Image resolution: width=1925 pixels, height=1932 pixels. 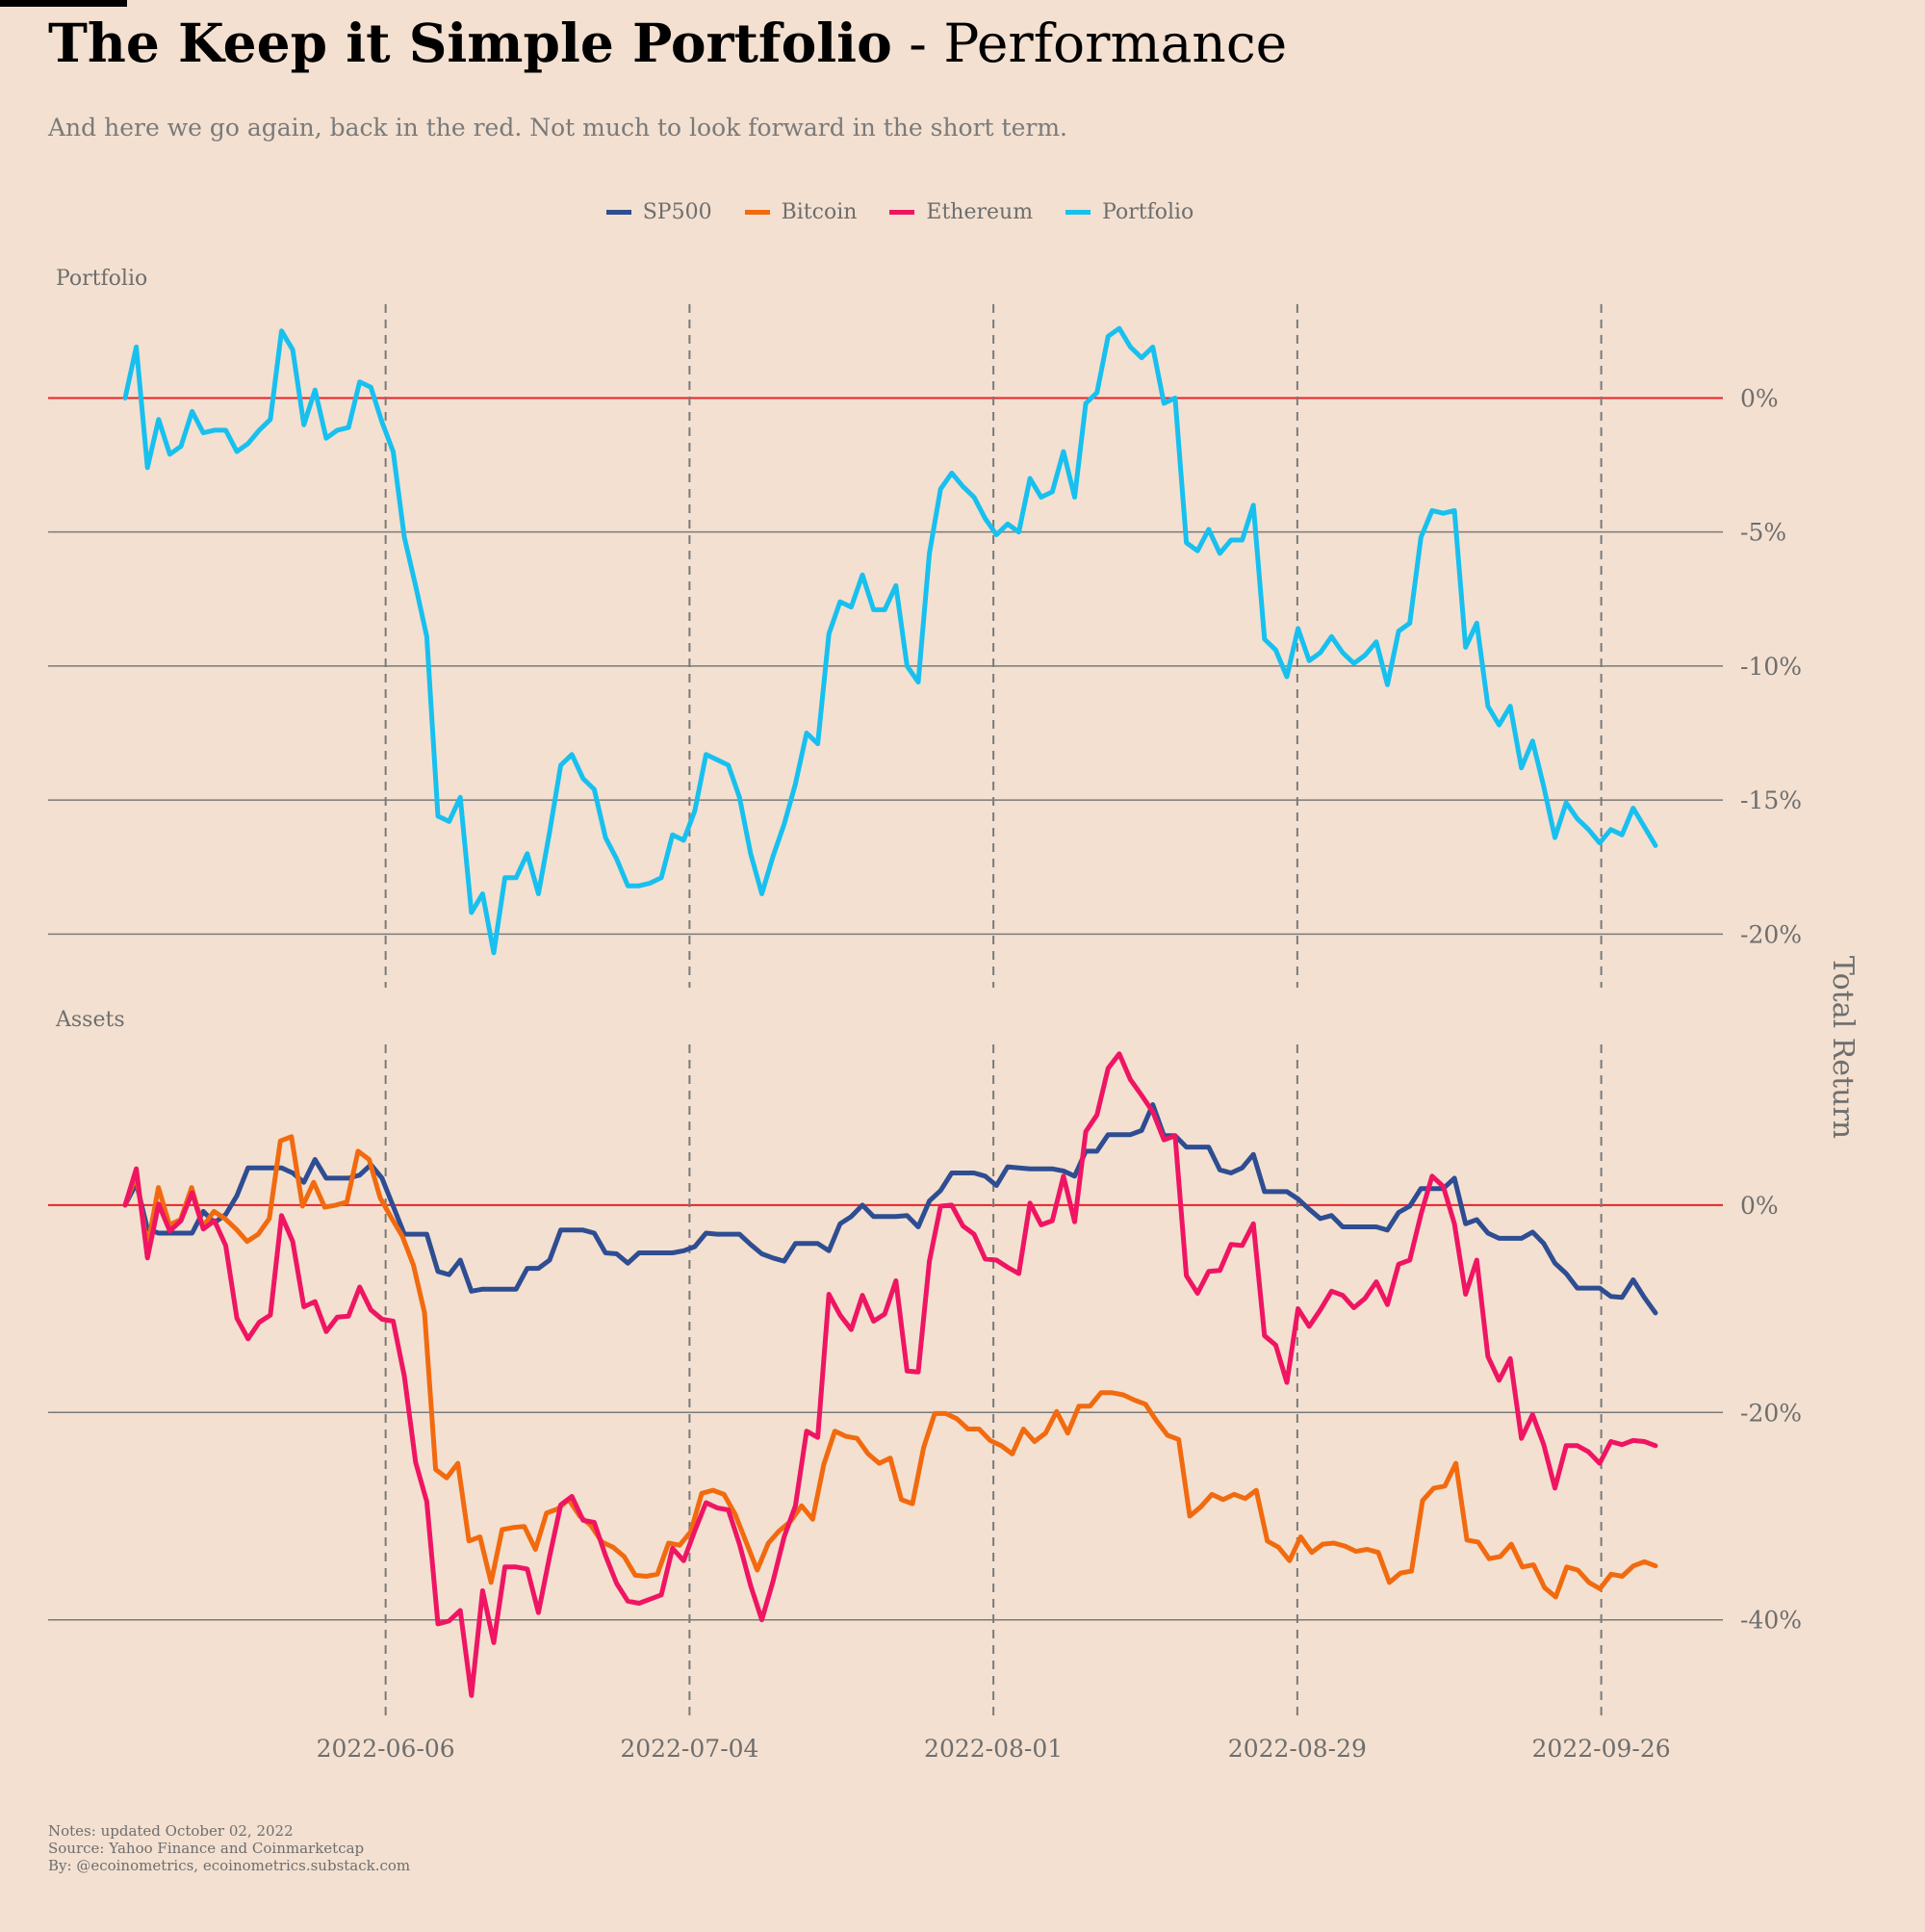 I want to click on legend-label-portfolio: Portfolio, so click(x=1148, y=212).